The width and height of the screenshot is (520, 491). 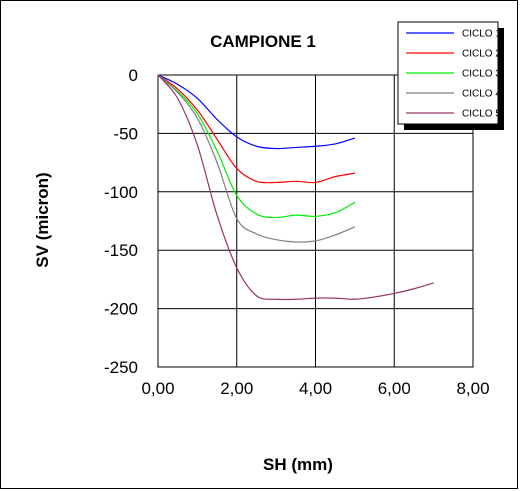 What do you see at coordinates (481, 54) in the screenshot?
I see `legend-label: CICLO 2` at bounding box center [481, 54].